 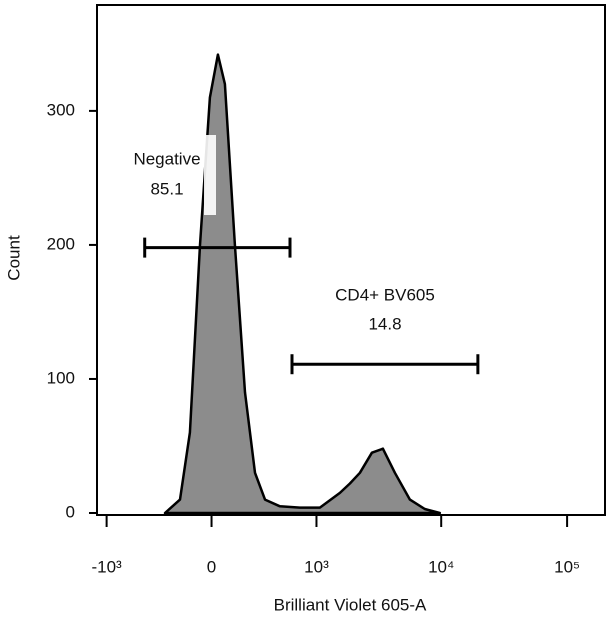 What do you see at coordinates (385, 294) in the screenshot?
I see `gate-label: CD4+ BV605` at bounding box center [385, 294].